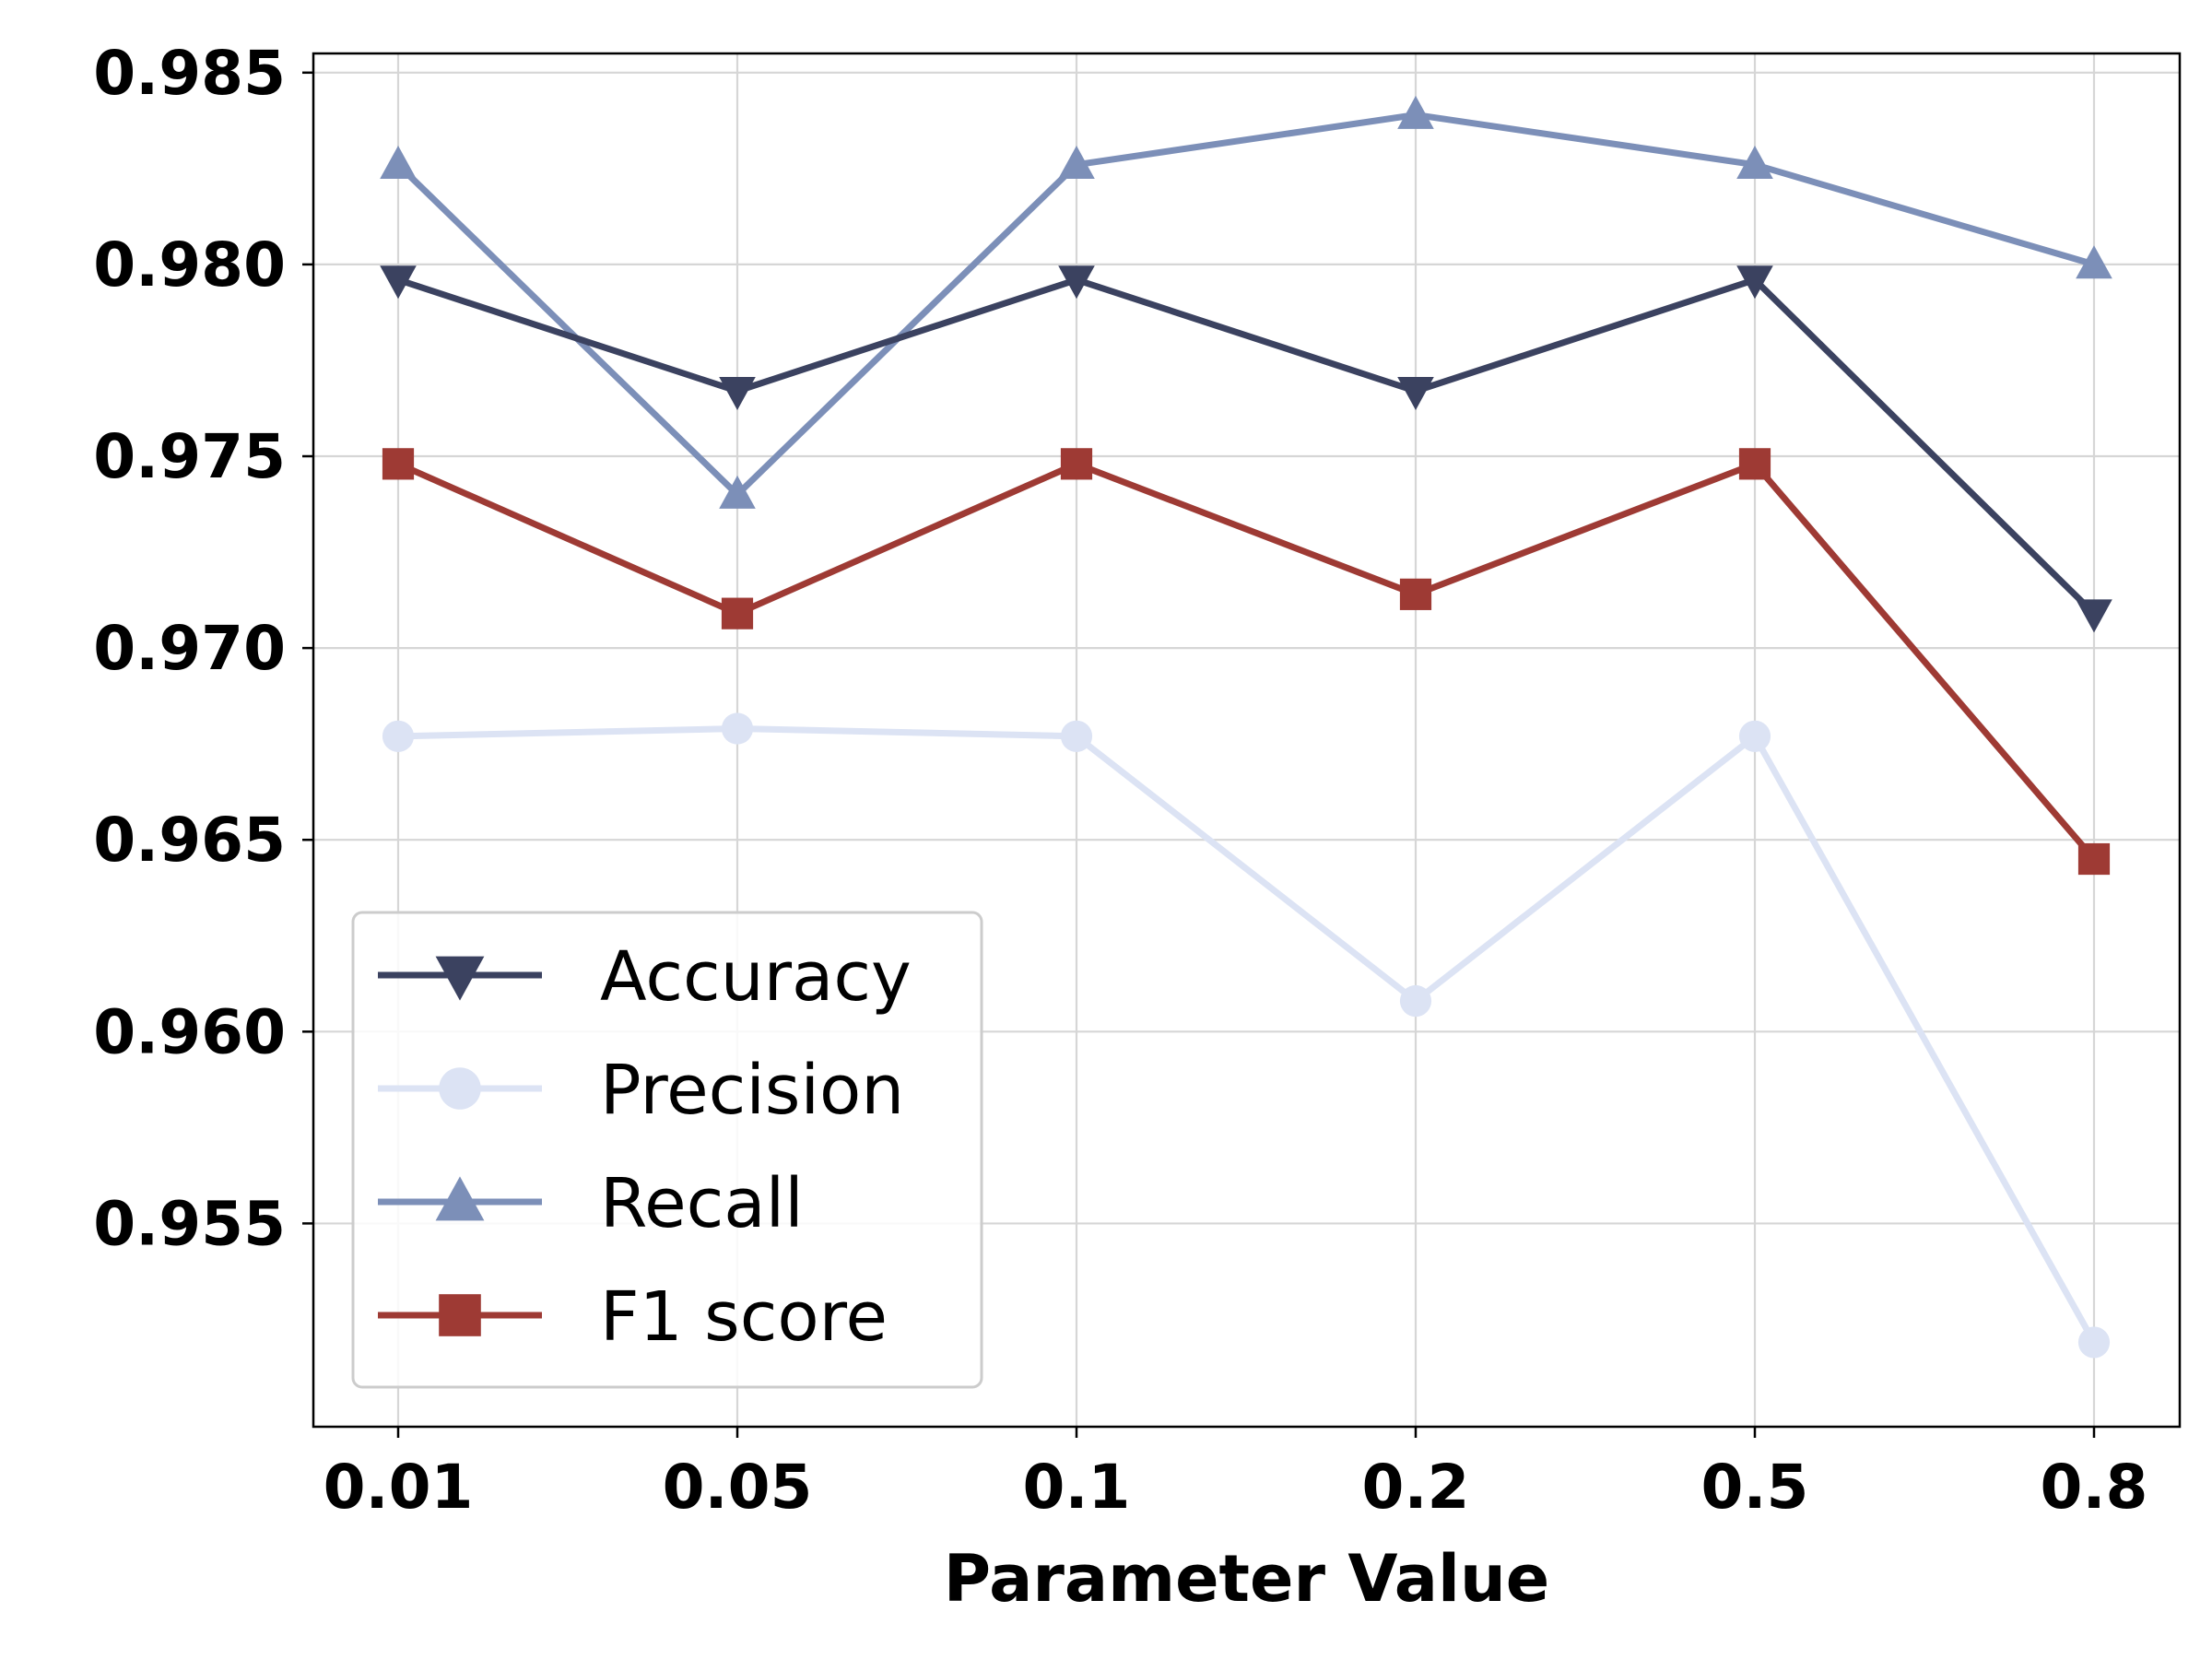  Describe the element at coordinates (756, 977) in the screenshot. I see `legend-label: Accuracy` at that location.